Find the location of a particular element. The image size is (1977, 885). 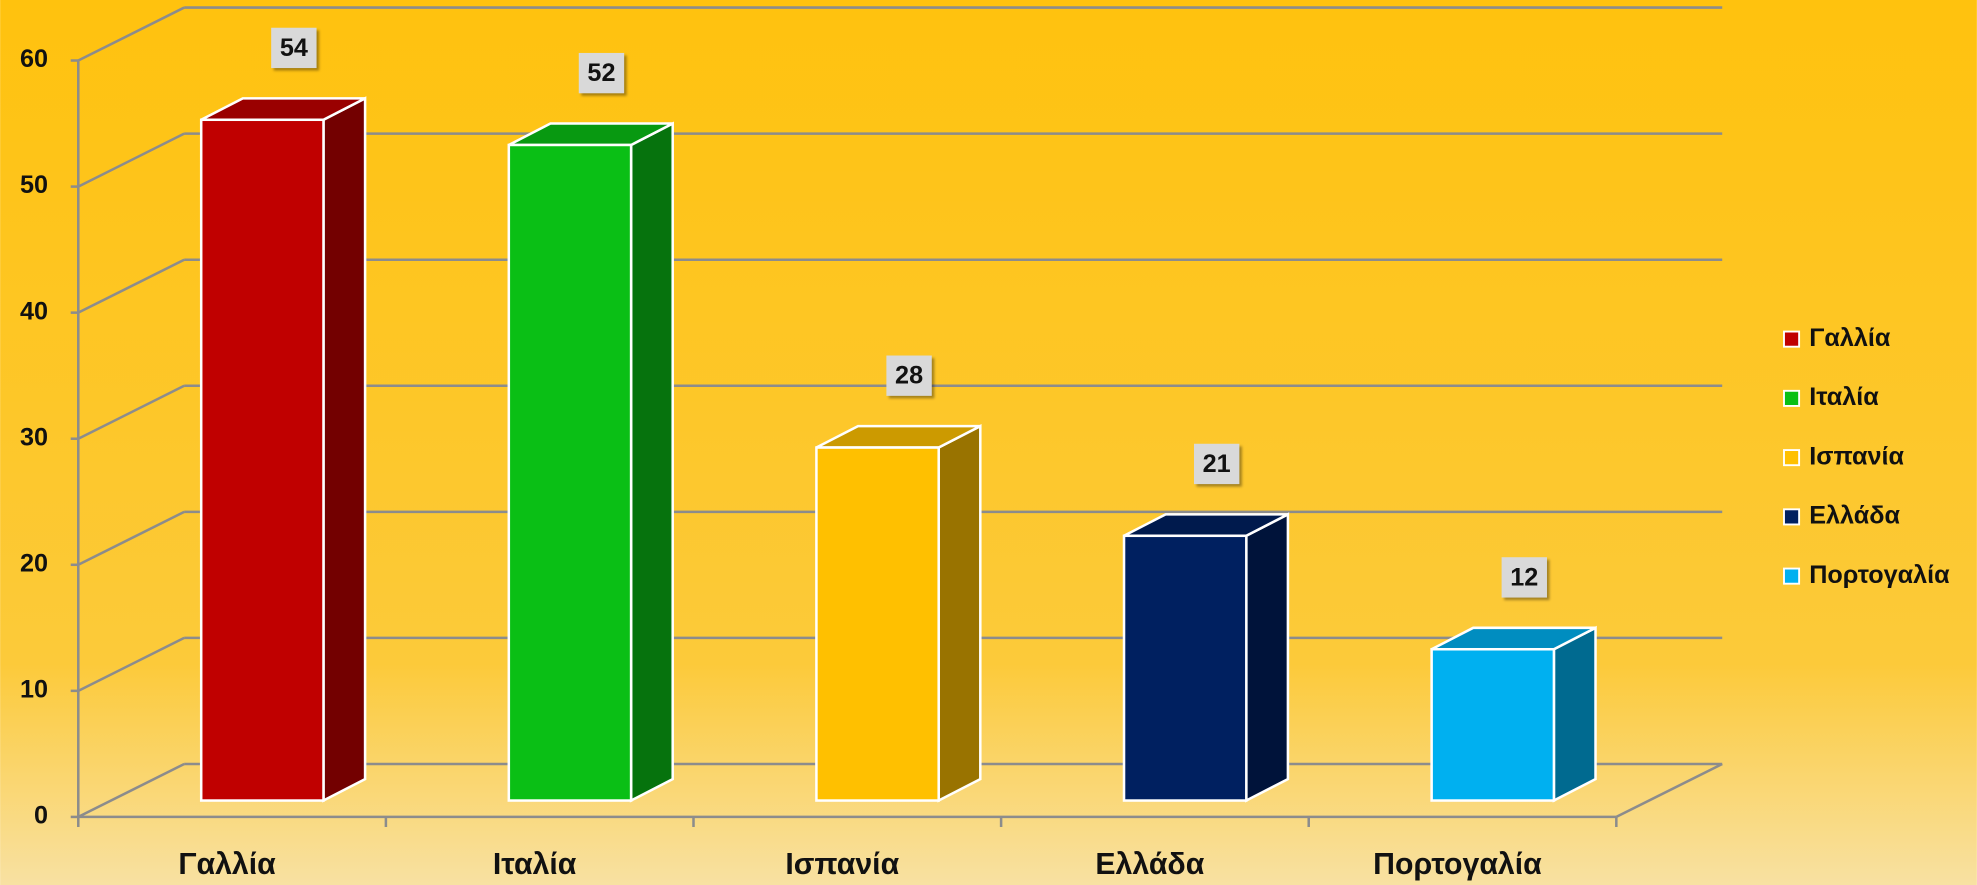

value-label: 28 is located at coordinates (909, 376).